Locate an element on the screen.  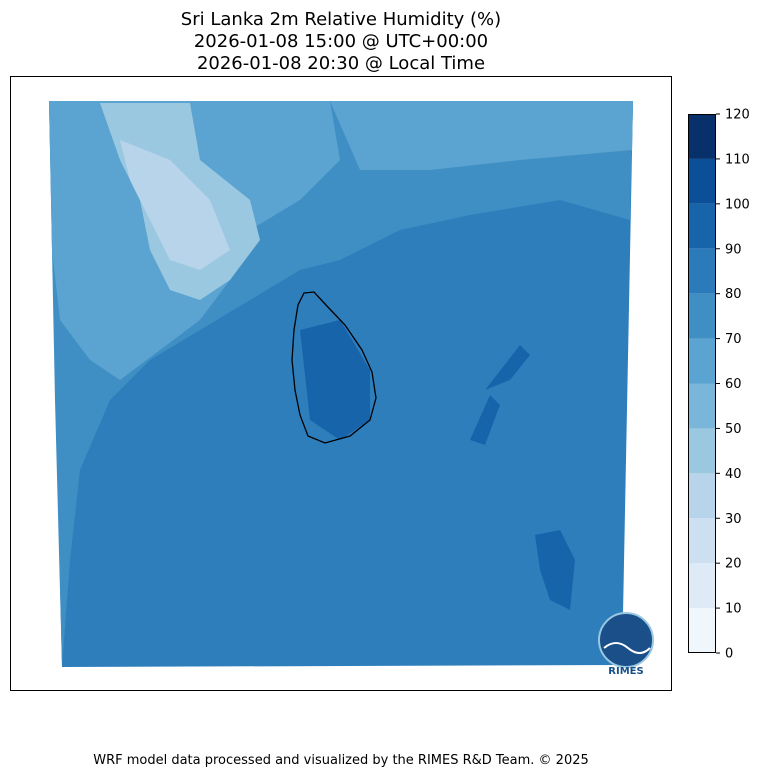
coastline is located at coordinates (334, 367).